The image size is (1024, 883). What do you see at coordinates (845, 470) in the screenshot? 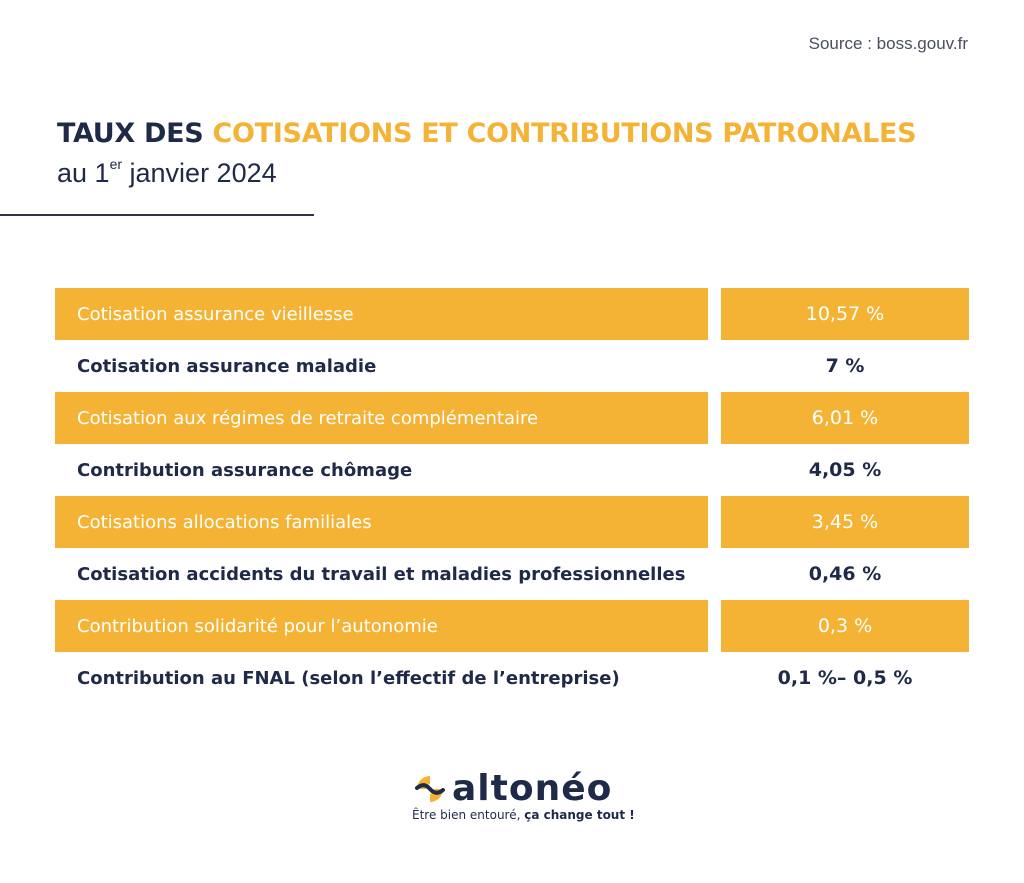
I see `row-value: 4,05 %` at bounding box center [845, 470].